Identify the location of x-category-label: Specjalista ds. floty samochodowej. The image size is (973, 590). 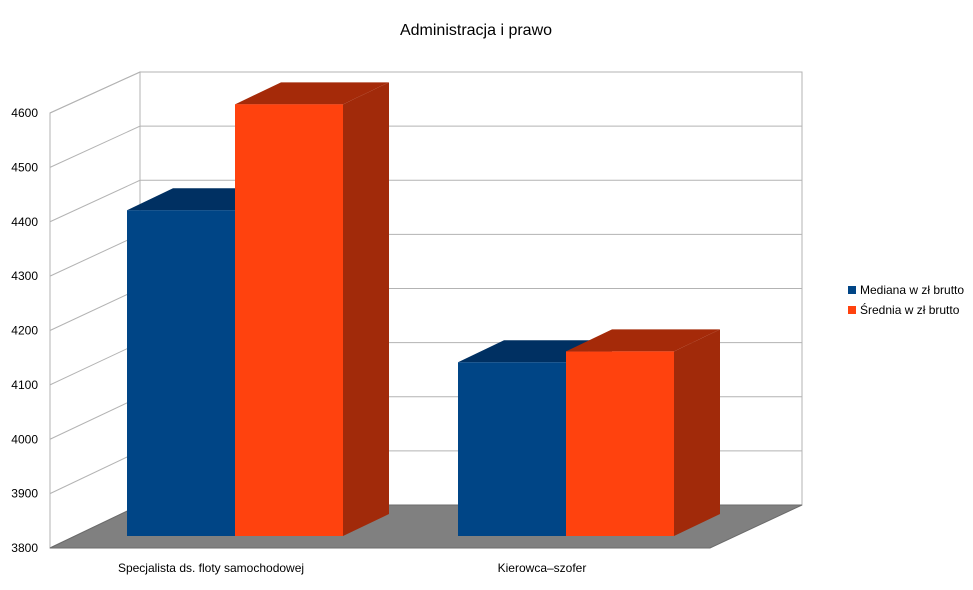
(211, 568).